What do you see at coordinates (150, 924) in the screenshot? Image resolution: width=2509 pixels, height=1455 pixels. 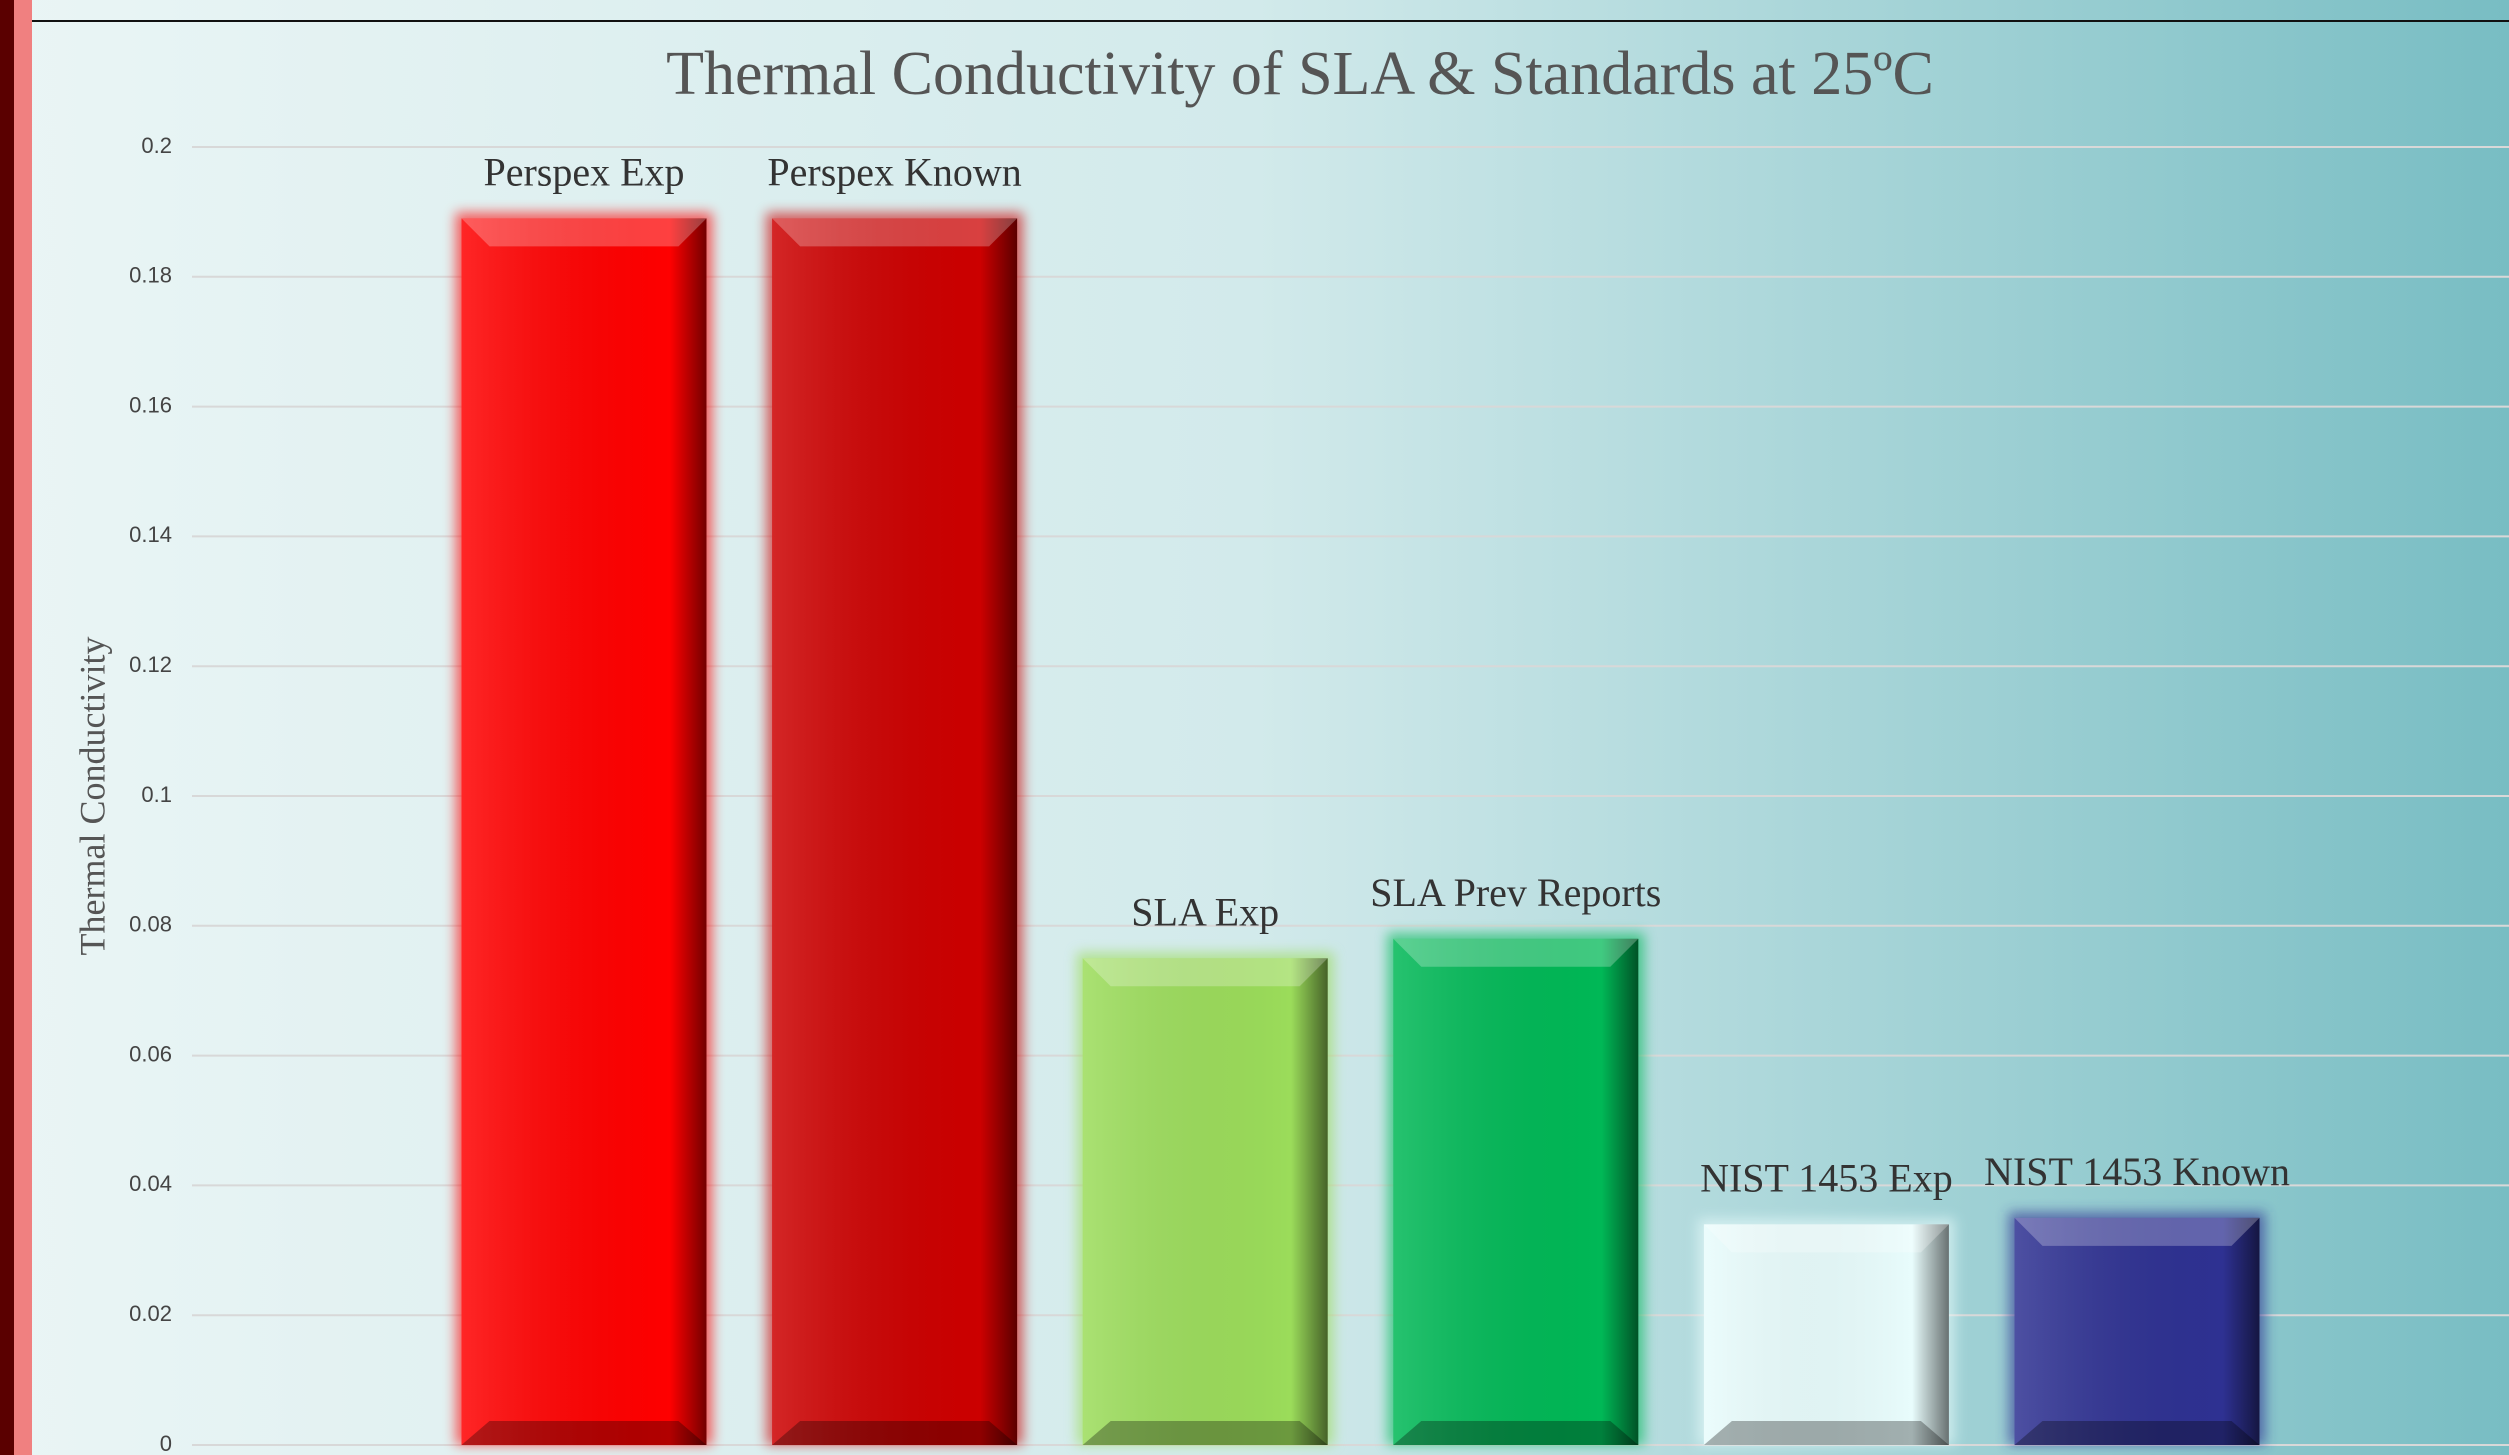 I see `y-tick-label: 0.08` at bounding box center [150, 924].